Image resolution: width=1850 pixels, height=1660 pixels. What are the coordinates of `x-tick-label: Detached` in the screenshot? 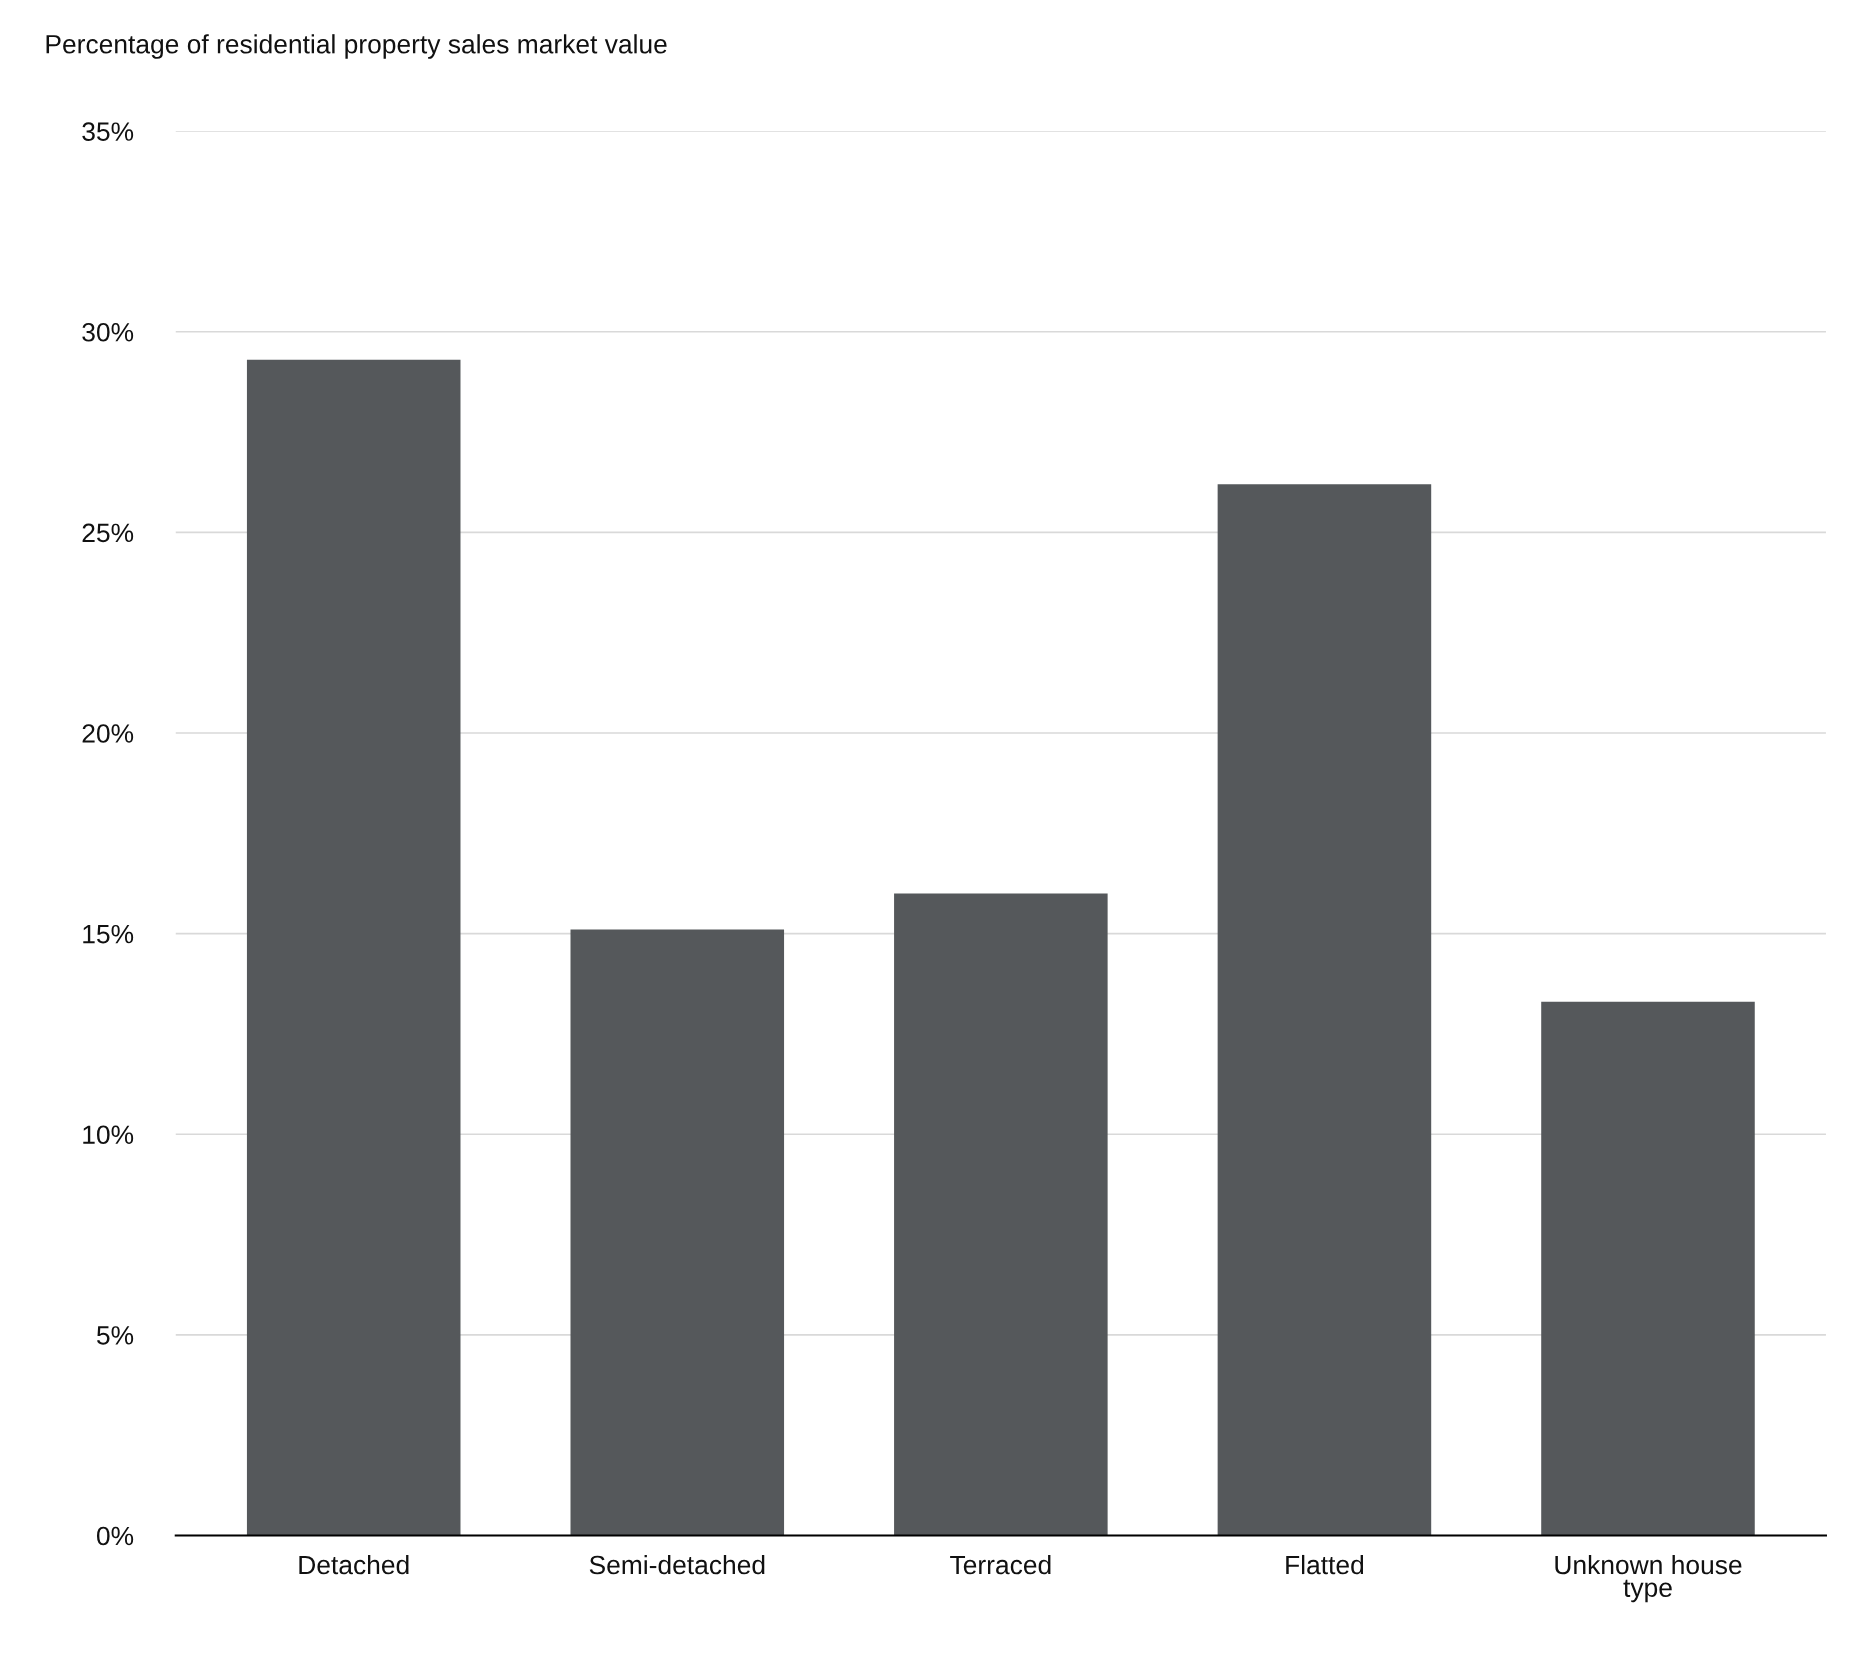 It's located at (354, 1564).